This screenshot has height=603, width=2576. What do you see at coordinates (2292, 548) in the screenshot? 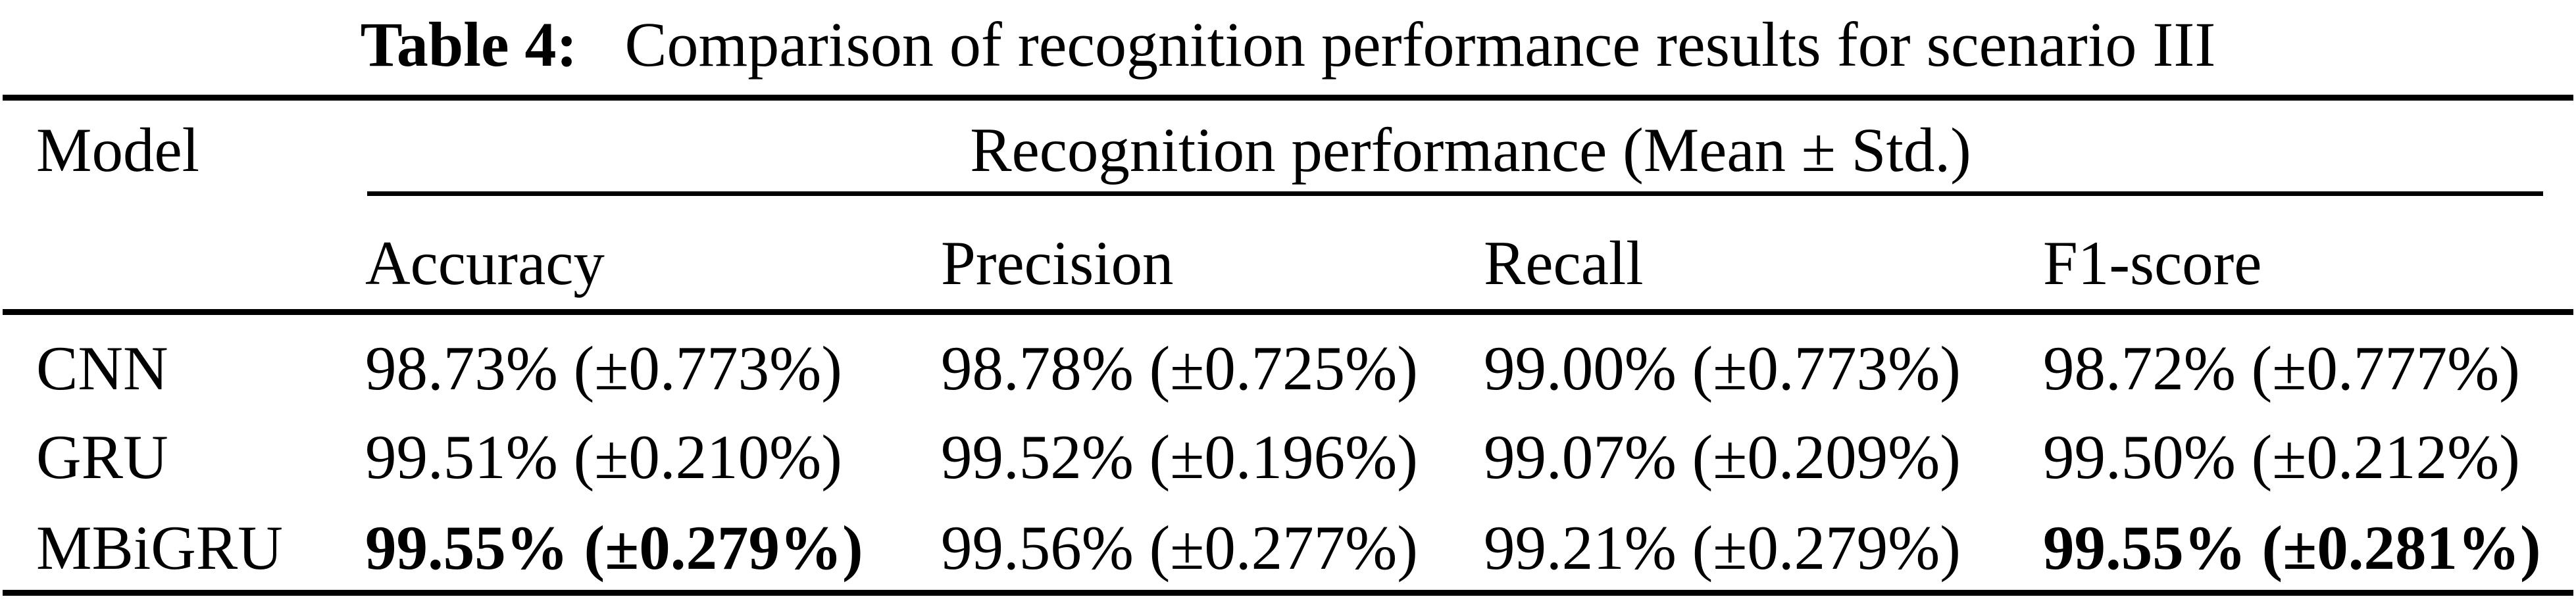
I see `f1-score-cell: 99.55% (±0.281%)` at bounding box center [2292, 548].